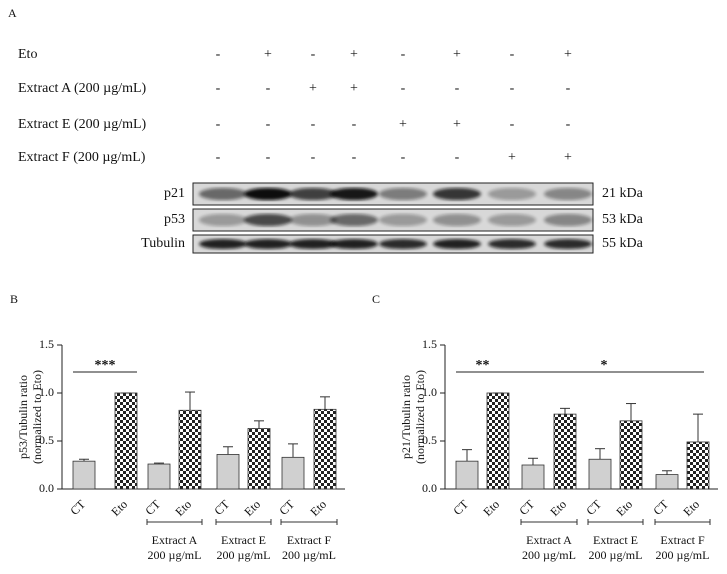  I want to click on y-axis-label: p21/Tubulin ratio, so click(406, 417).